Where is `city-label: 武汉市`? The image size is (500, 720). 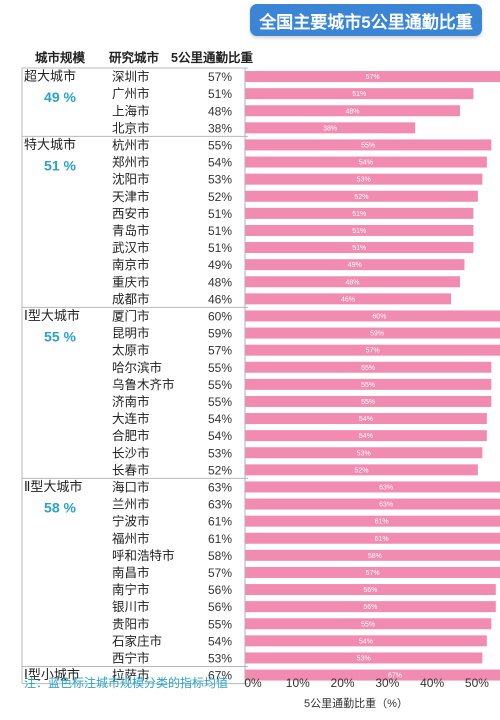
city-label: 武汉市 is located at coordinates (131, 247).